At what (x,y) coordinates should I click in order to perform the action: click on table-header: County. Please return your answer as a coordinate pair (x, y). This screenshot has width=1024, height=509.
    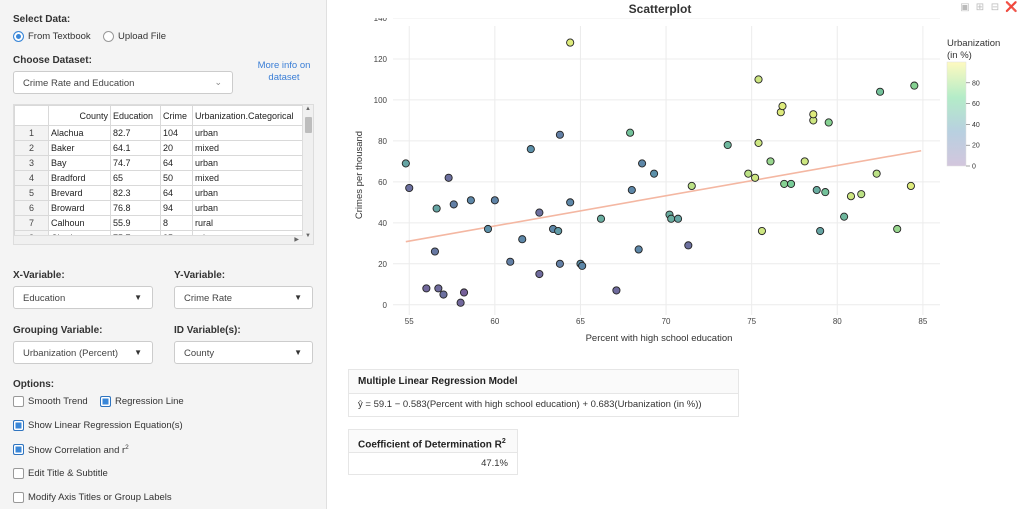
    Looking at the image, I should click on (79, 115).